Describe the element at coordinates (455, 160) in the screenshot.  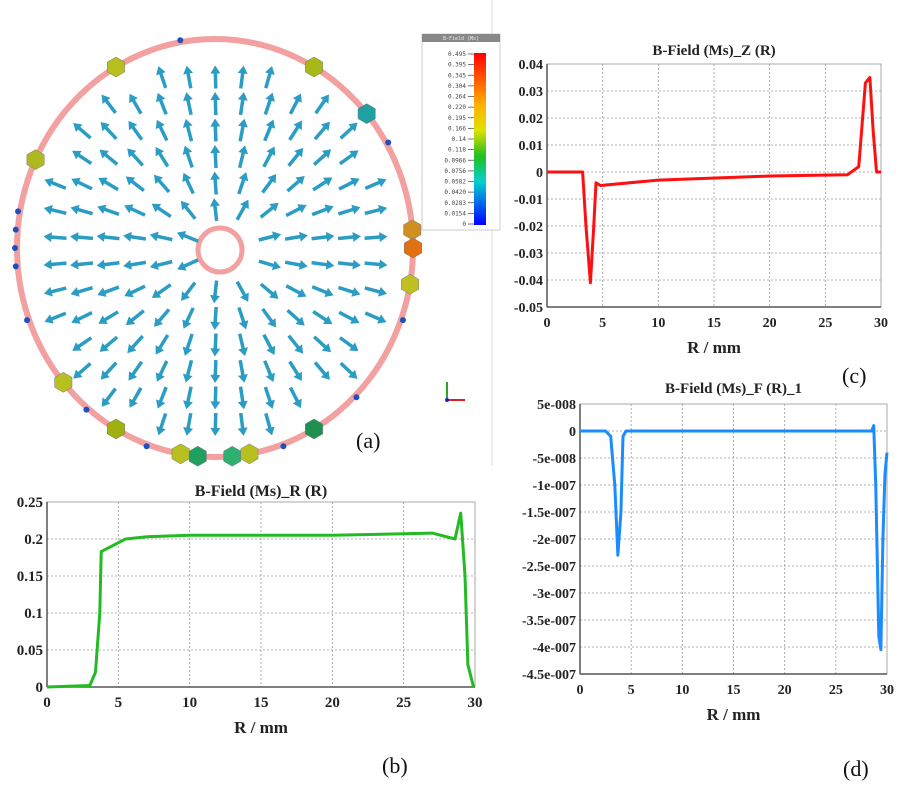
I see `colorbar-tick-label: 0.0966` at that location.